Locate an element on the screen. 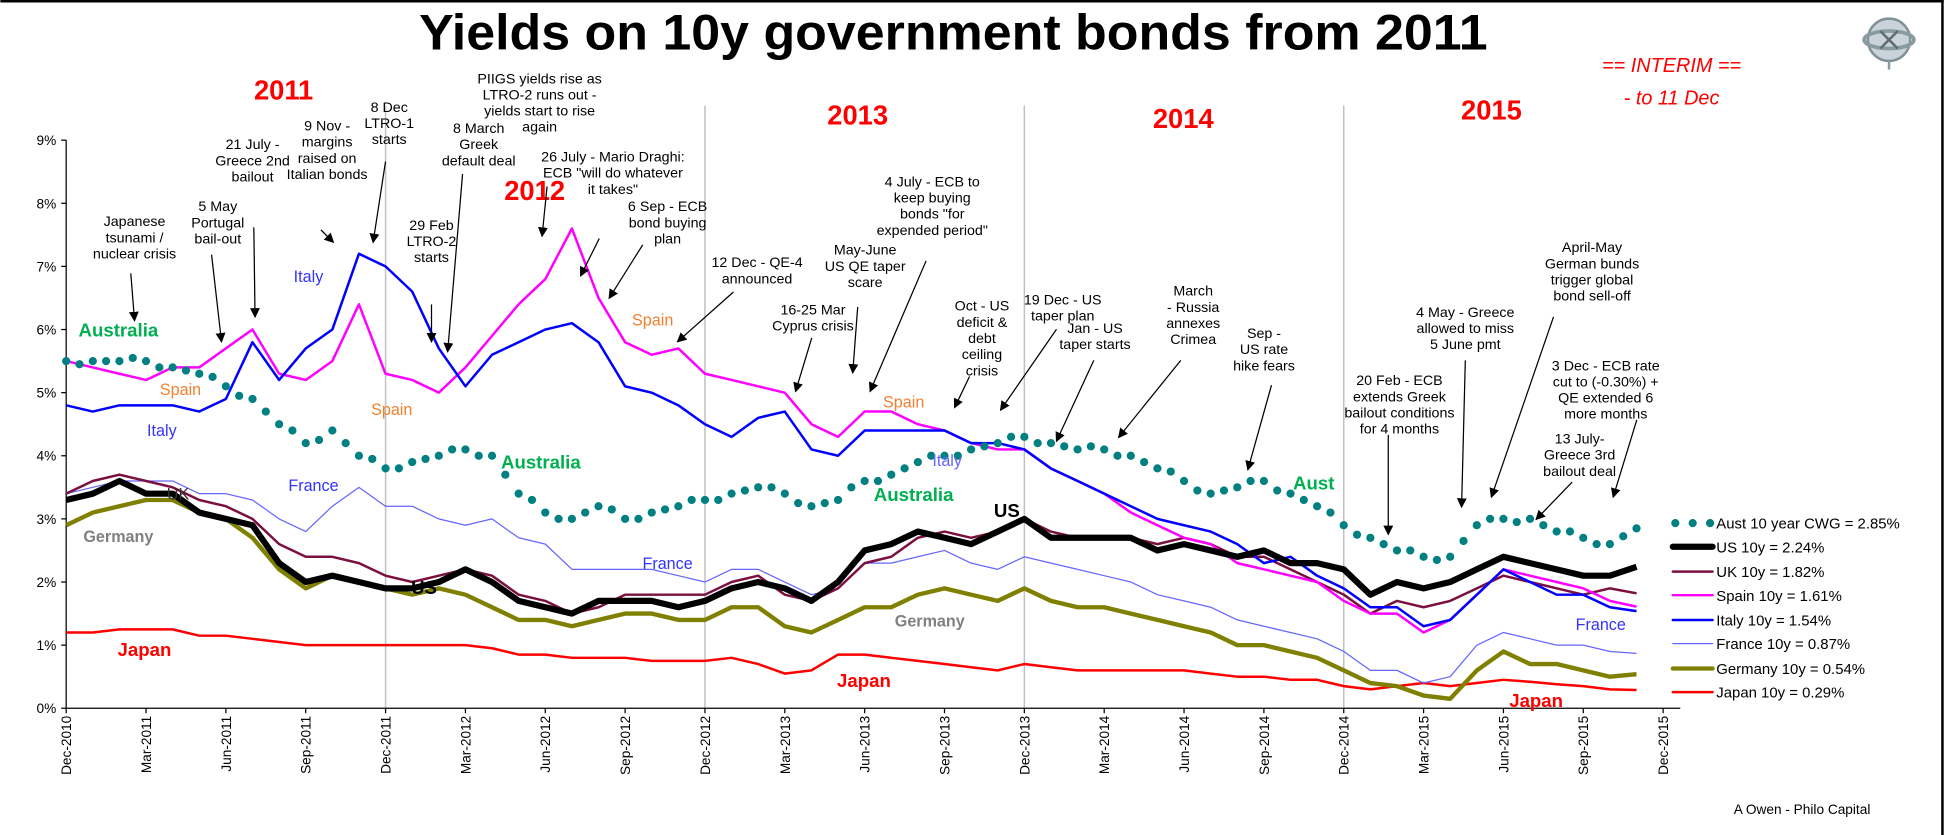 The height and width of the screenshot is (835, 1949). annotation-line: 16-25 Mar is located at coordinates (812, 310).